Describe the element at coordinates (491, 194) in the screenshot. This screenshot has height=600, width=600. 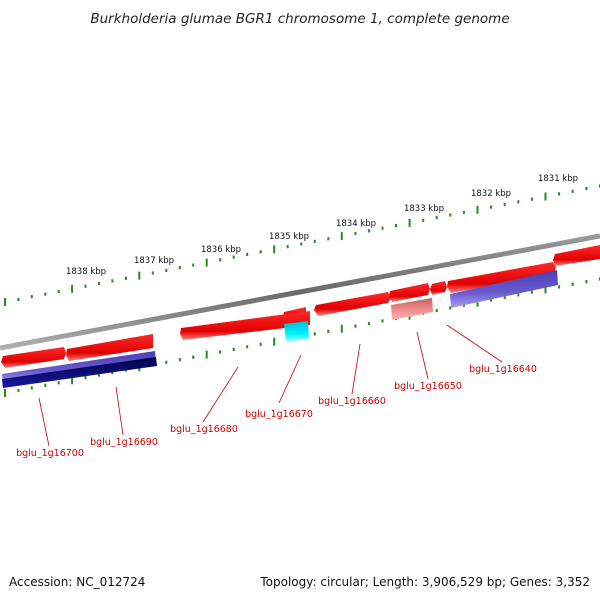
I see `tick-label-1832: 1832 kbp` at that location.